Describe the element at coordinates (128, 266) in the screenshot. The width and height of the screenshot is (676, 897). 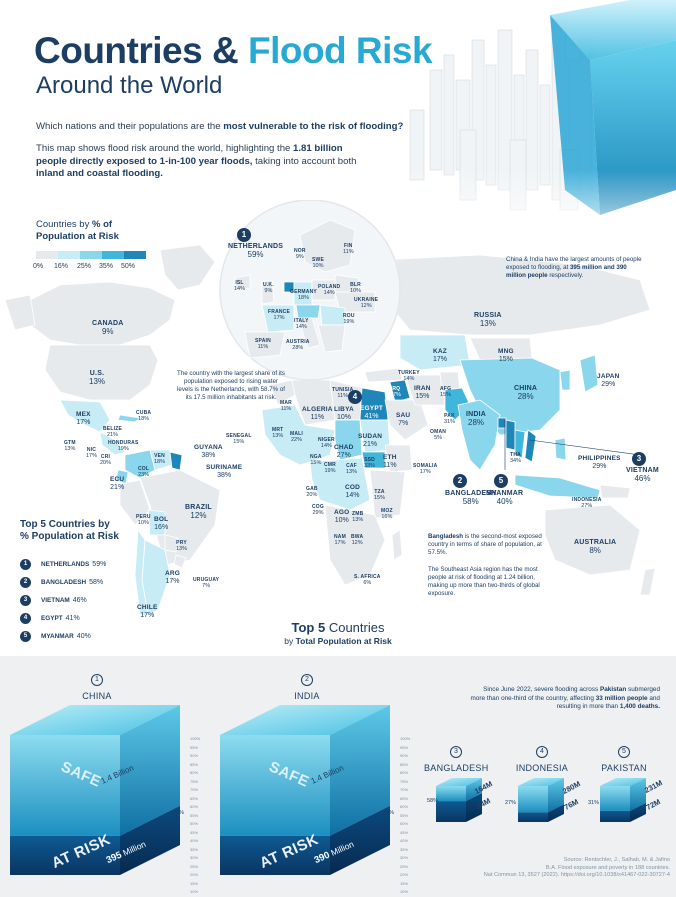
I see `legend-tick: 50%` at that location.